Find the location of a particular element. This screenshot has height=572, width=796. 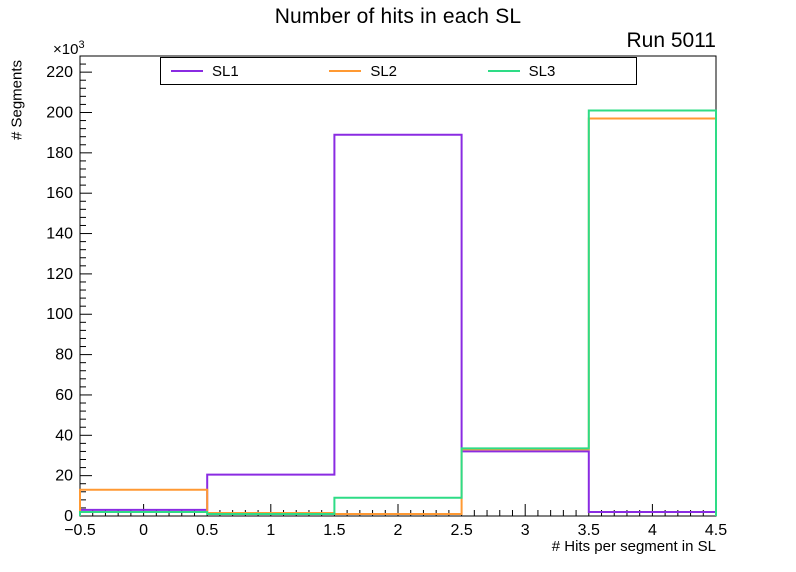

x-tick-label: 0 is located at coordinates (143, 530).